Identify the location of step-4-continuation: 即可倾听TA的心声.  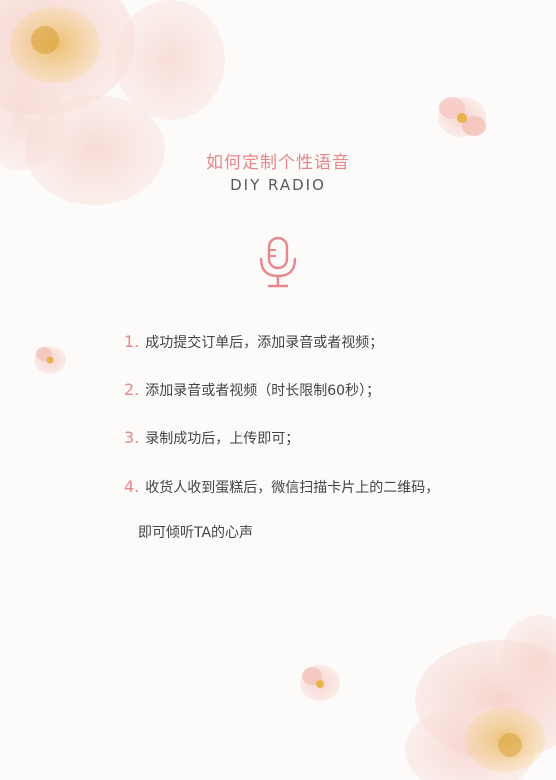
(196, 533).